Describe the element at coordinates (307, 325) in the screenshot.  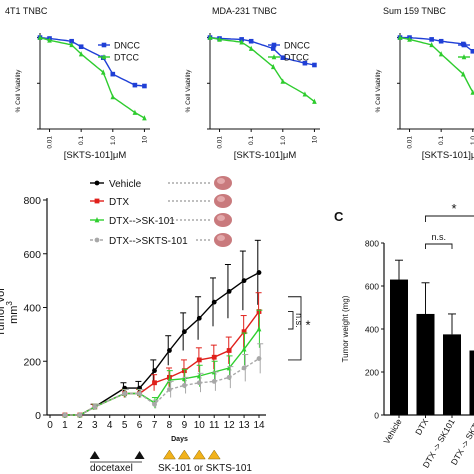
I see `sig-annotation: *` at that location.